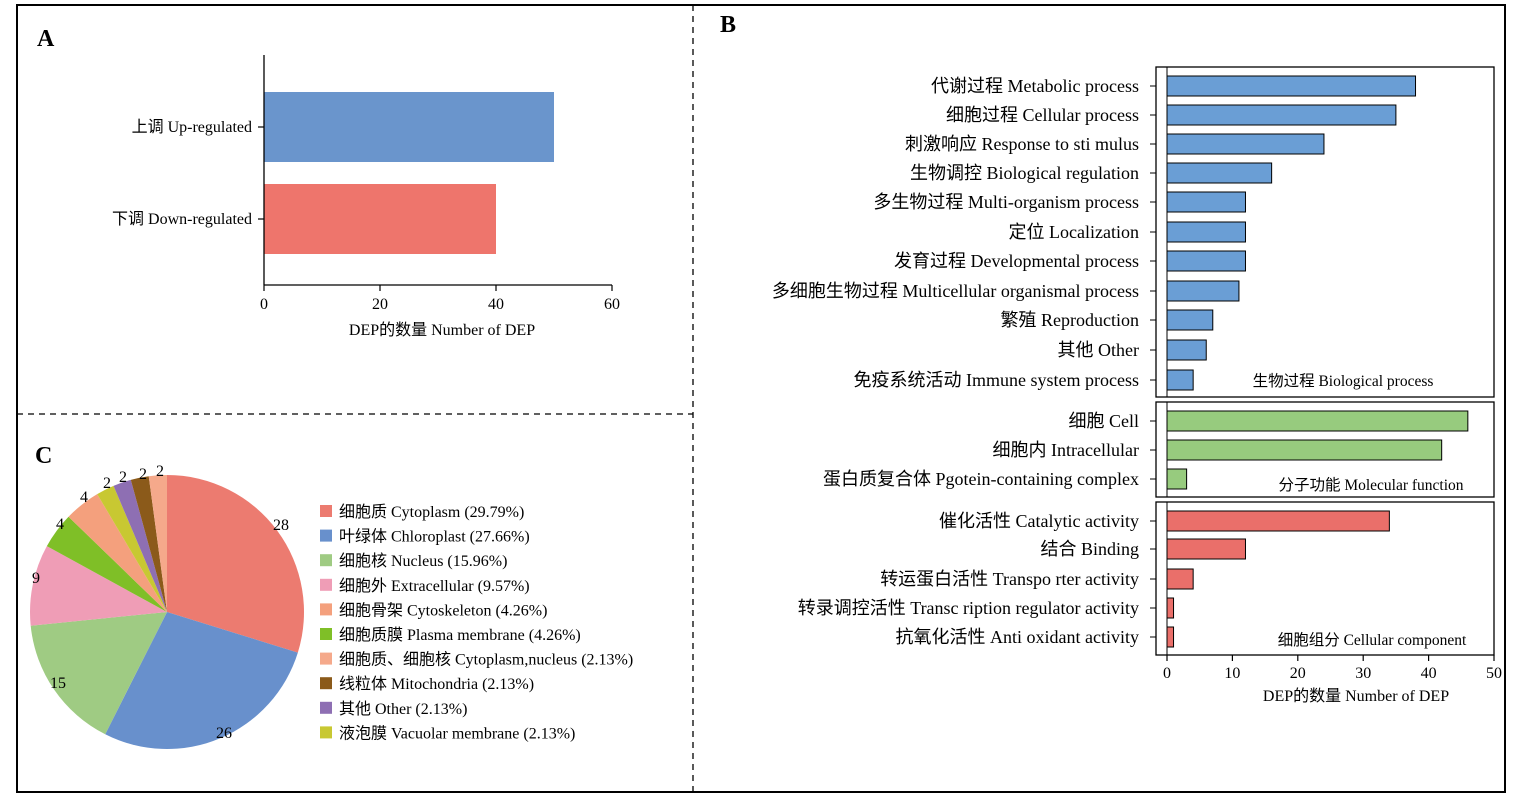 The height and width of the screenshot is (804, 1515). What do you see at coordinates (281, 525) in the screenshot?
I see `chart-c-slice-value-label: 28` at bounding box center [281, 525].